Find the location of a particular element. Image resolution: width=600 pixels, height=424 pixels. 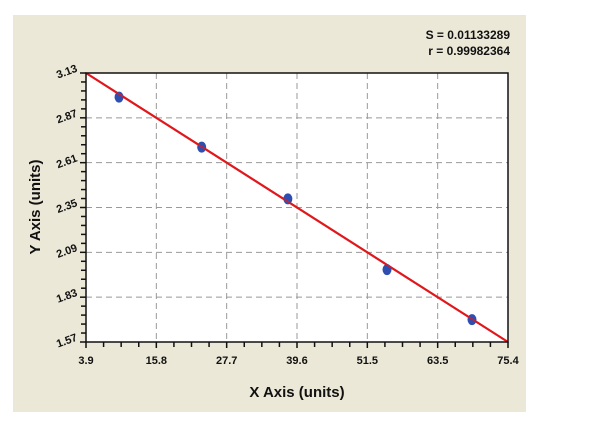

x-tick-label: 75.4 is located at coordinates (508, 361).